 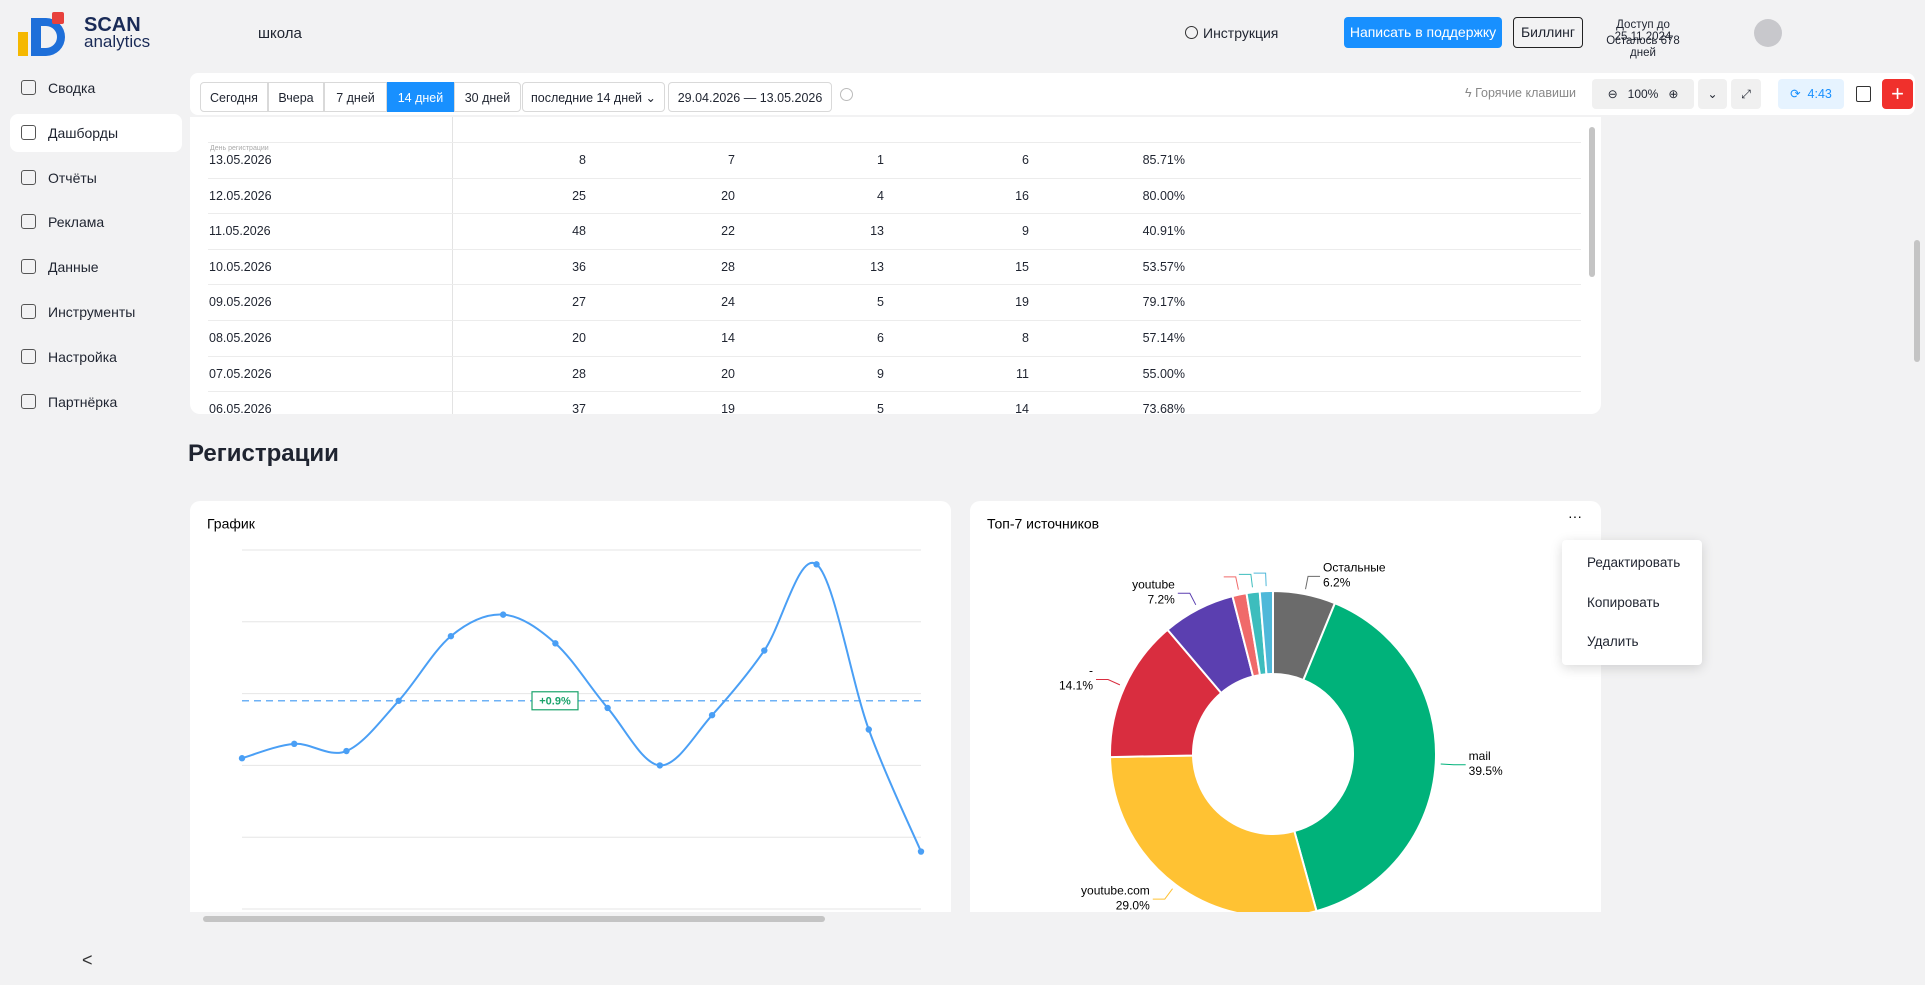 What do you see at coordinates (487, 97) in the screenshot?
I see `period-button: 30 дней` at bounding box center [487, 97].